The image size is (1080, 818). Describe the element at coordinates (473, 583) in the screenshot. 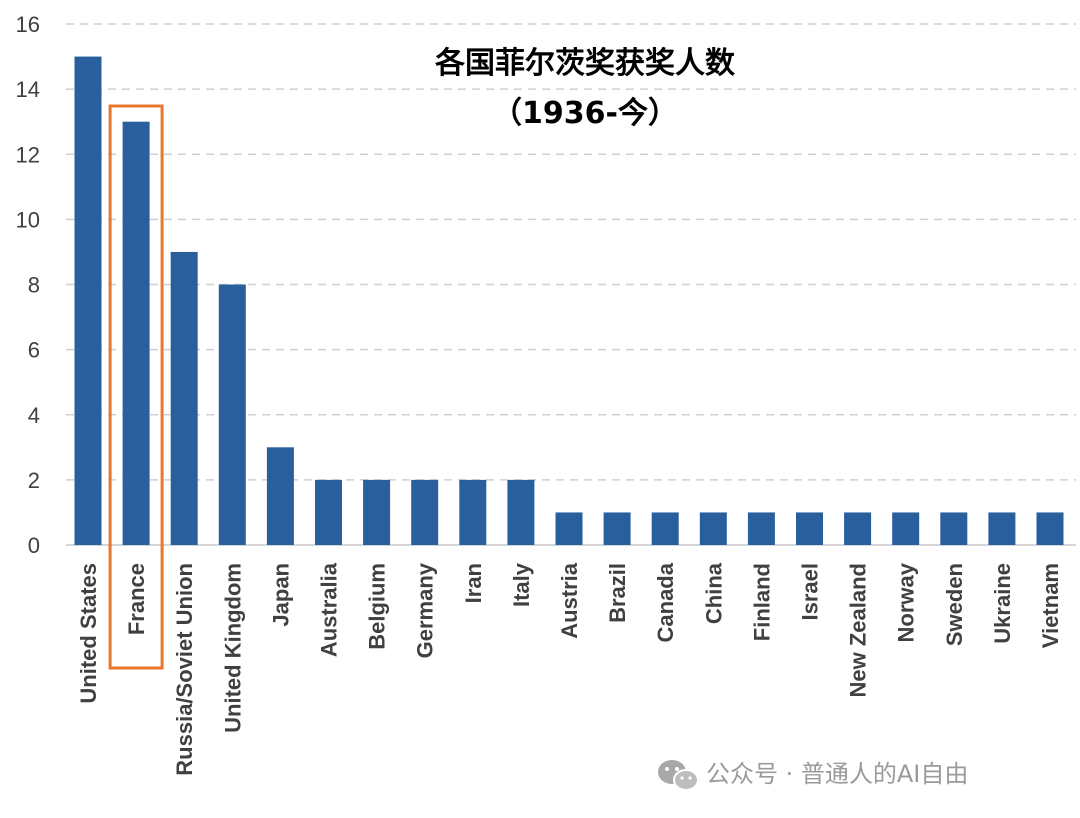

I see `x-tick-label: Iran` at that location.